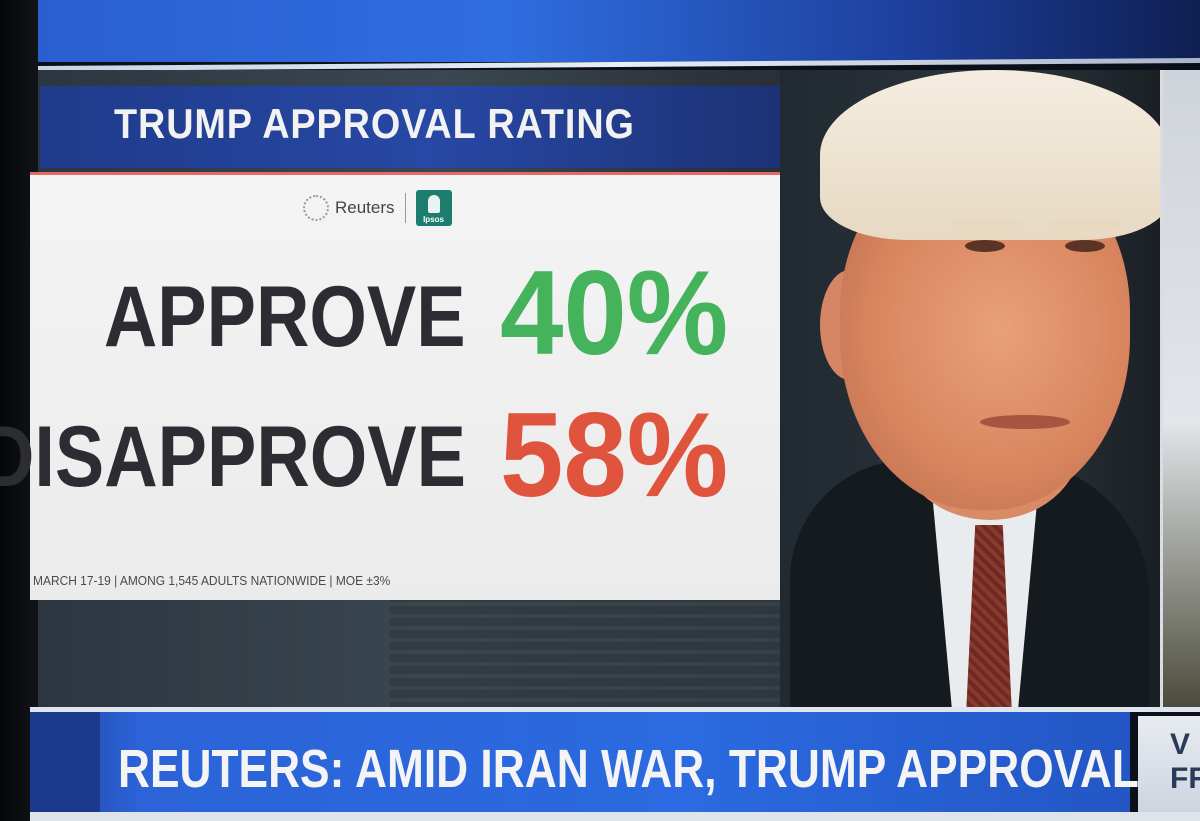 The width and height of the screenshot is (1200, 821). I want to click on reuters-label: Reuters, so click(365, 207).